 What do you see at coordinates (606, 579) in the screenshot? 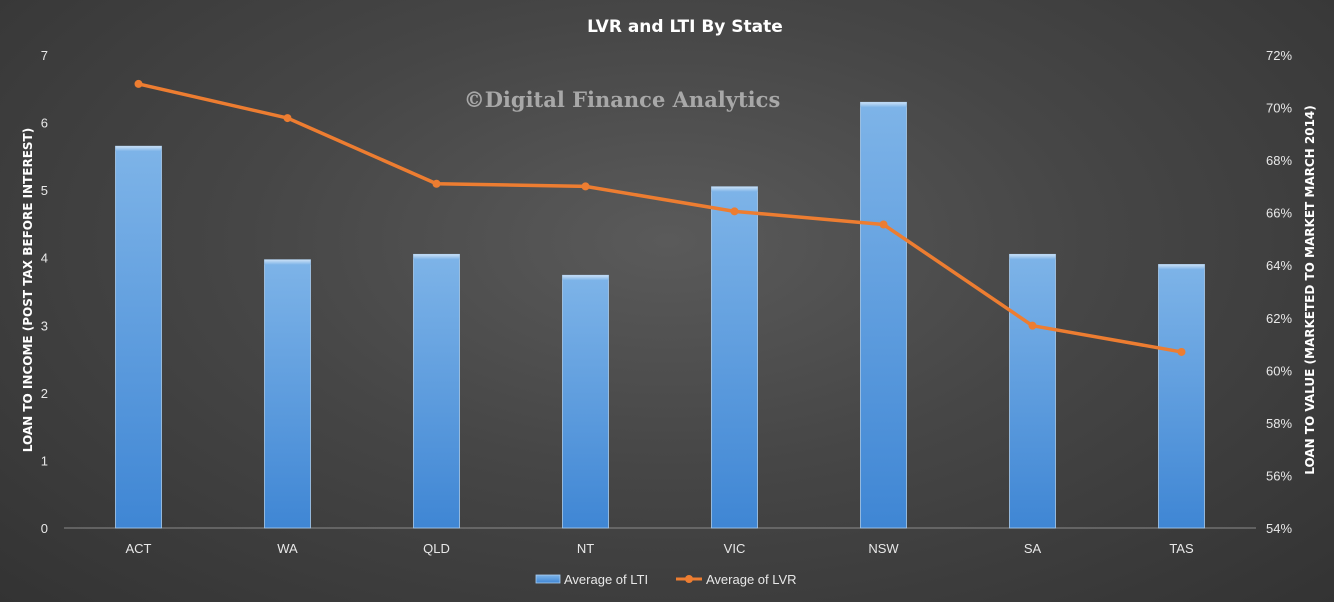
I see `legend-label-lti: Average of LTI` at bounding box center [606, 579].